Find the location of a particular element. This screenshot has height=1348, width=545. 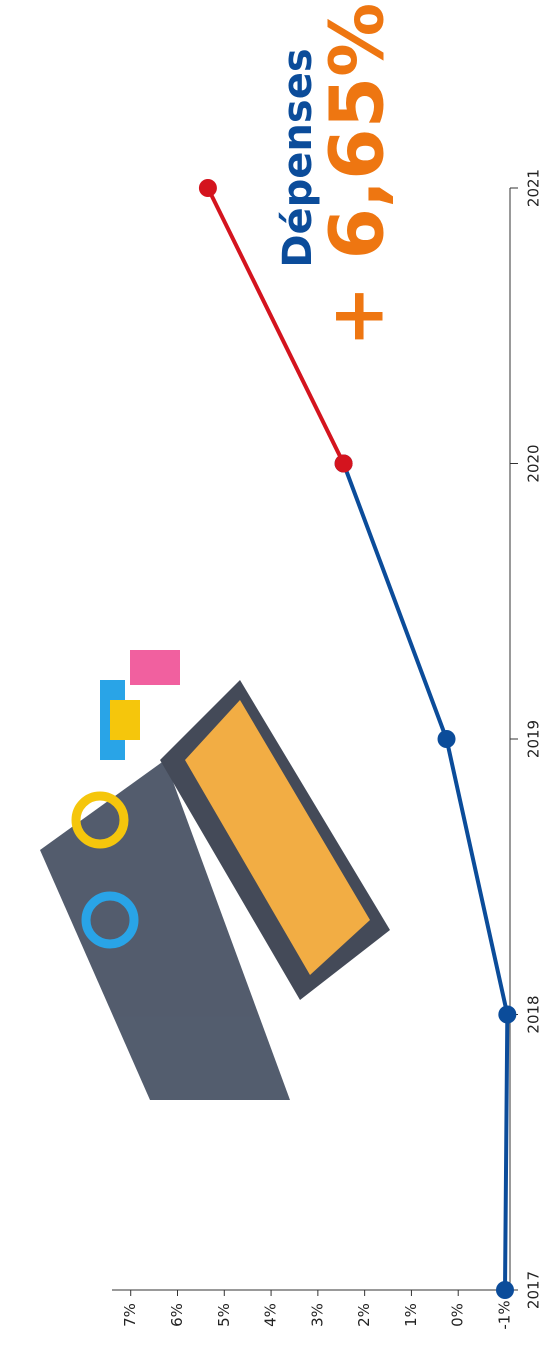

x-tick-label: 2020 is located at coordinates (534, 463).